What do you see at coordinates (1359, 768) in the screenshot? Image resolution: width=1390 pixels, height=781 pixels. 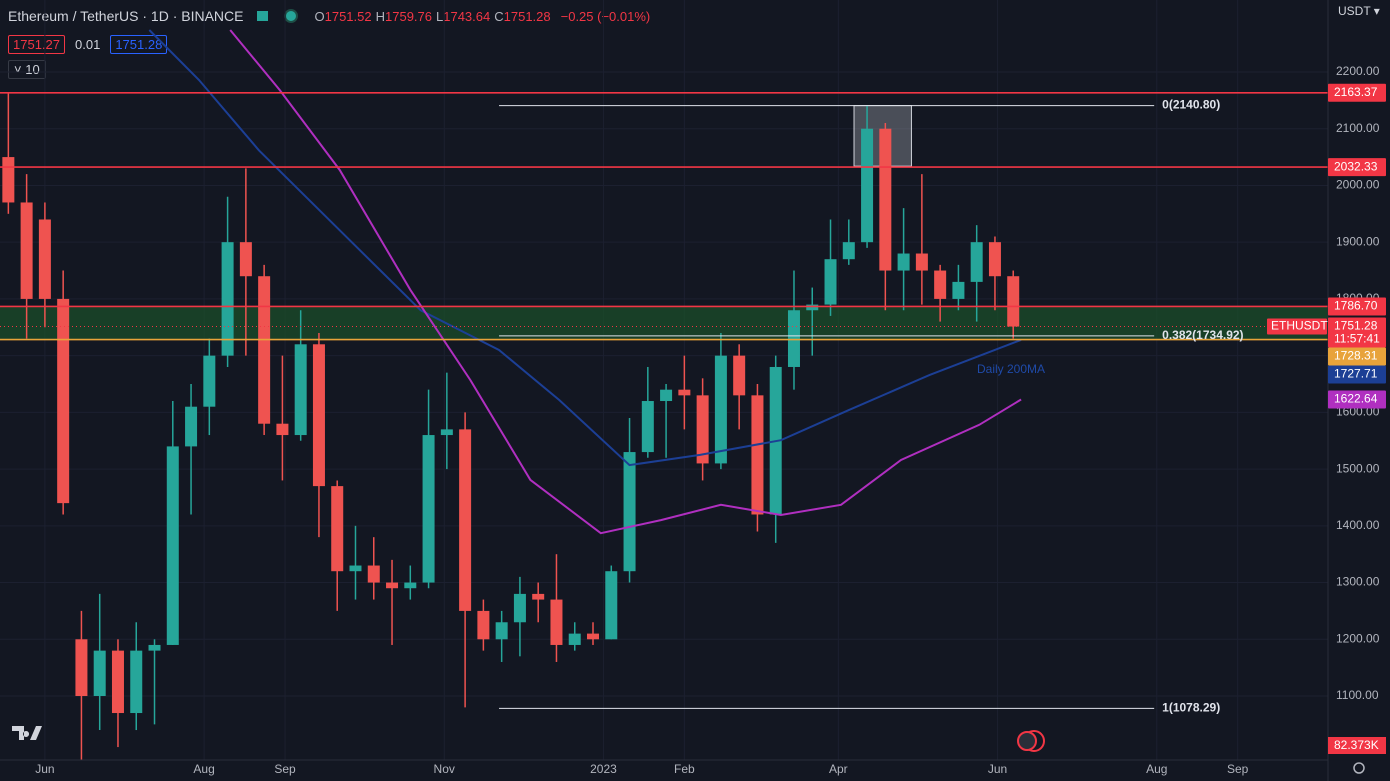 I see `settings-icon` at bounding box center [1359, 768].